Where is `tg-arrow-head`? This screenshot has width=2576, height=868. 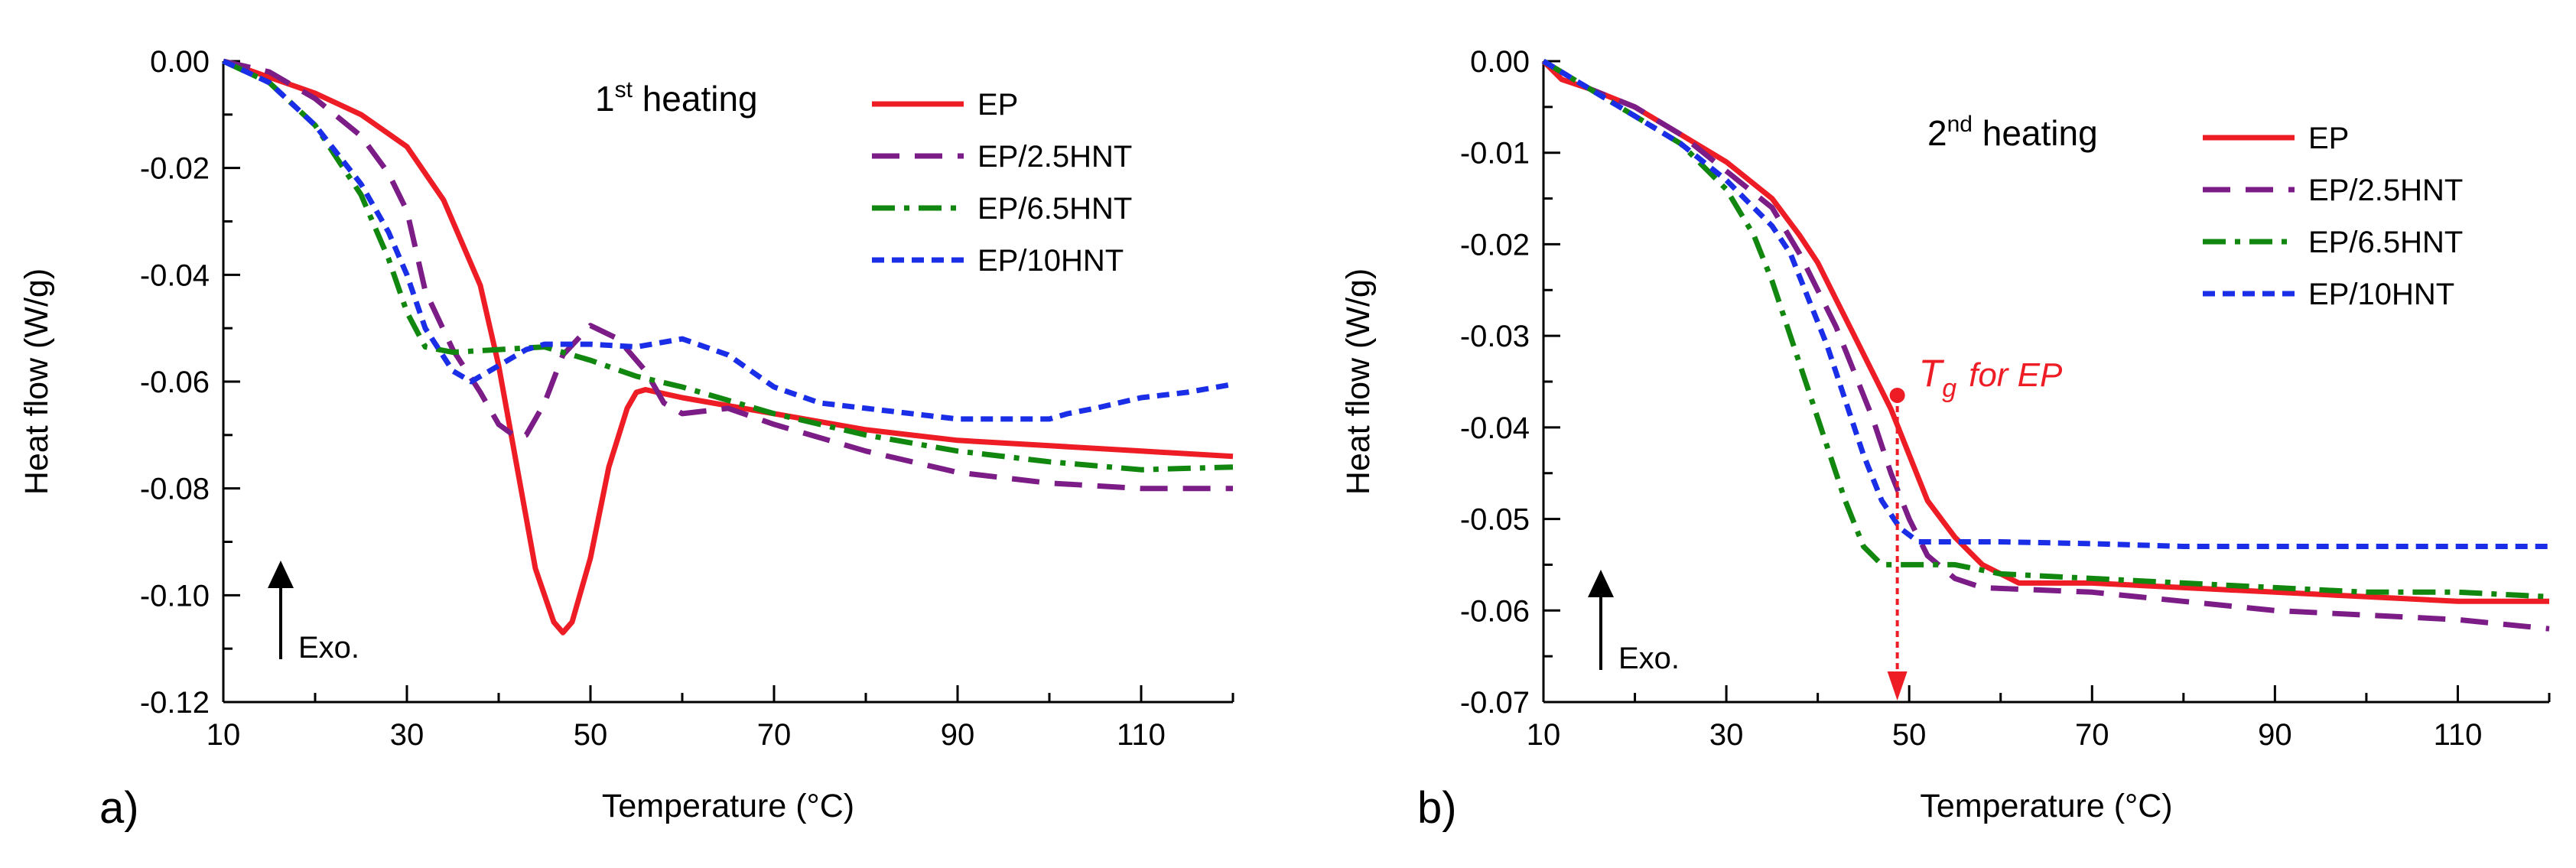
tg-arrow-head is located at coordinates (1897, 686).